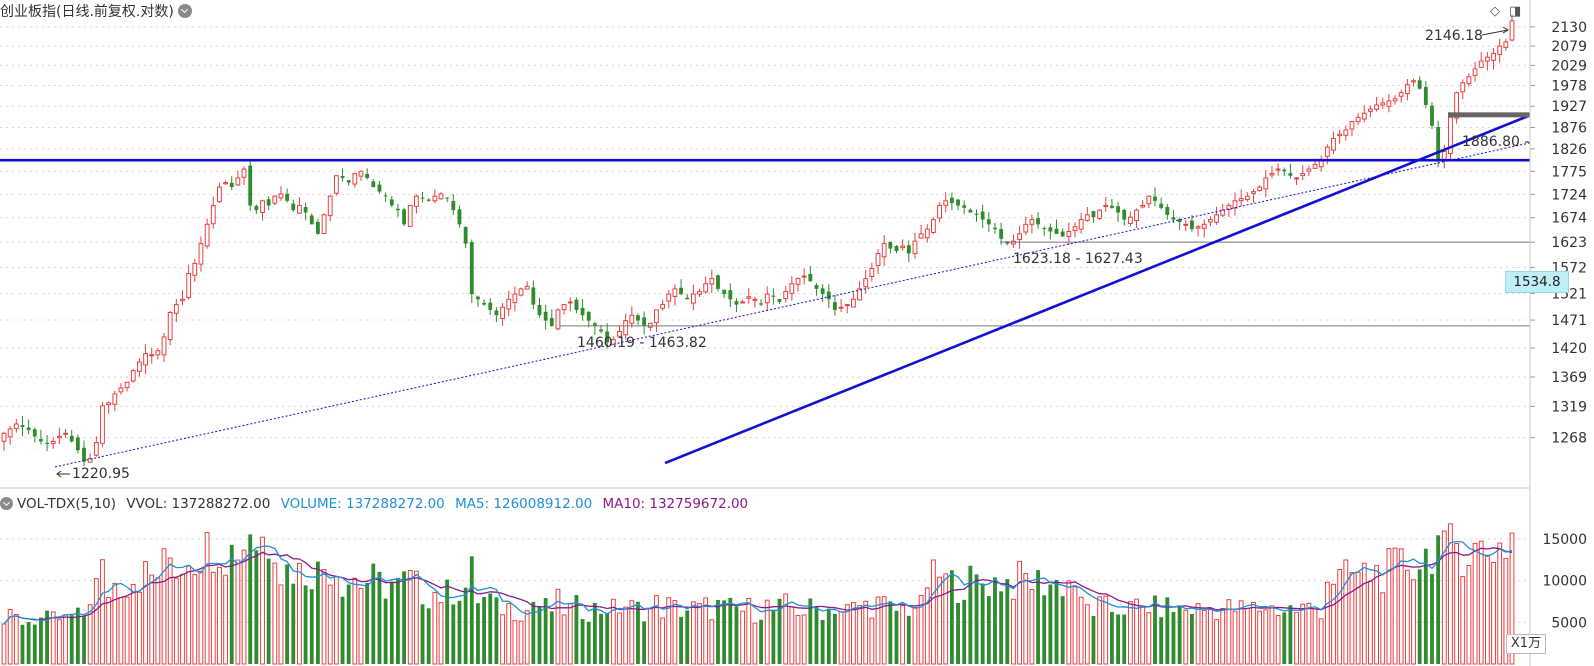 The width and height of the screenshot is (1594, 666). I want to click on y-tick-label: 1674, so click(1569, 219).